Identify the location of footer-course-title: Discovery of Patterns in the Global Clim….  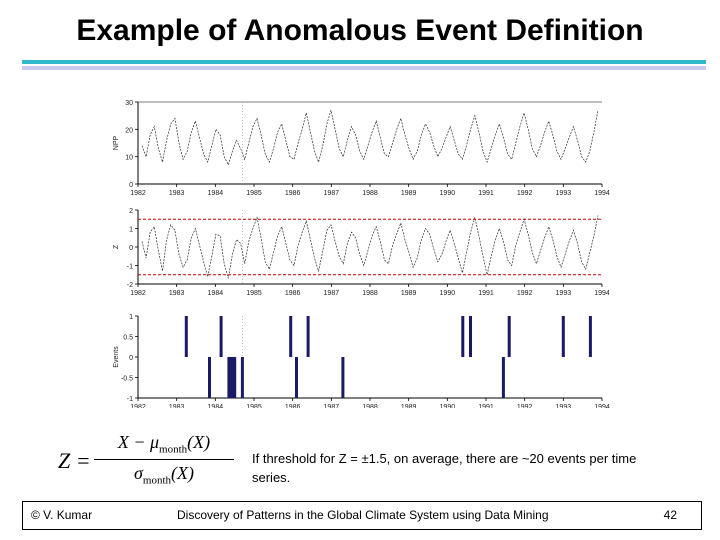
(363, 515).